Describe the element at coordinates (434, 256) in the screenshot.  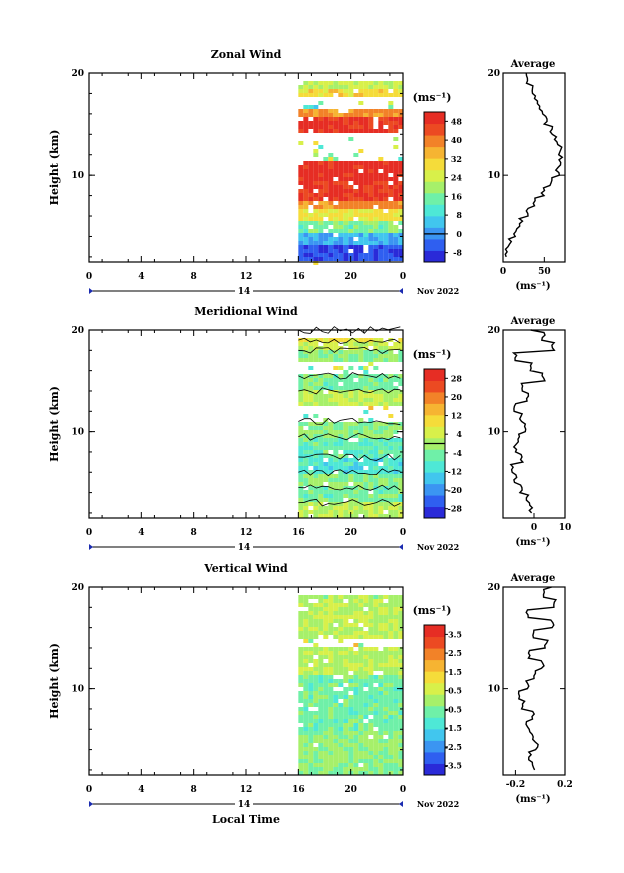
I see `colorbar-swatch` at that location.